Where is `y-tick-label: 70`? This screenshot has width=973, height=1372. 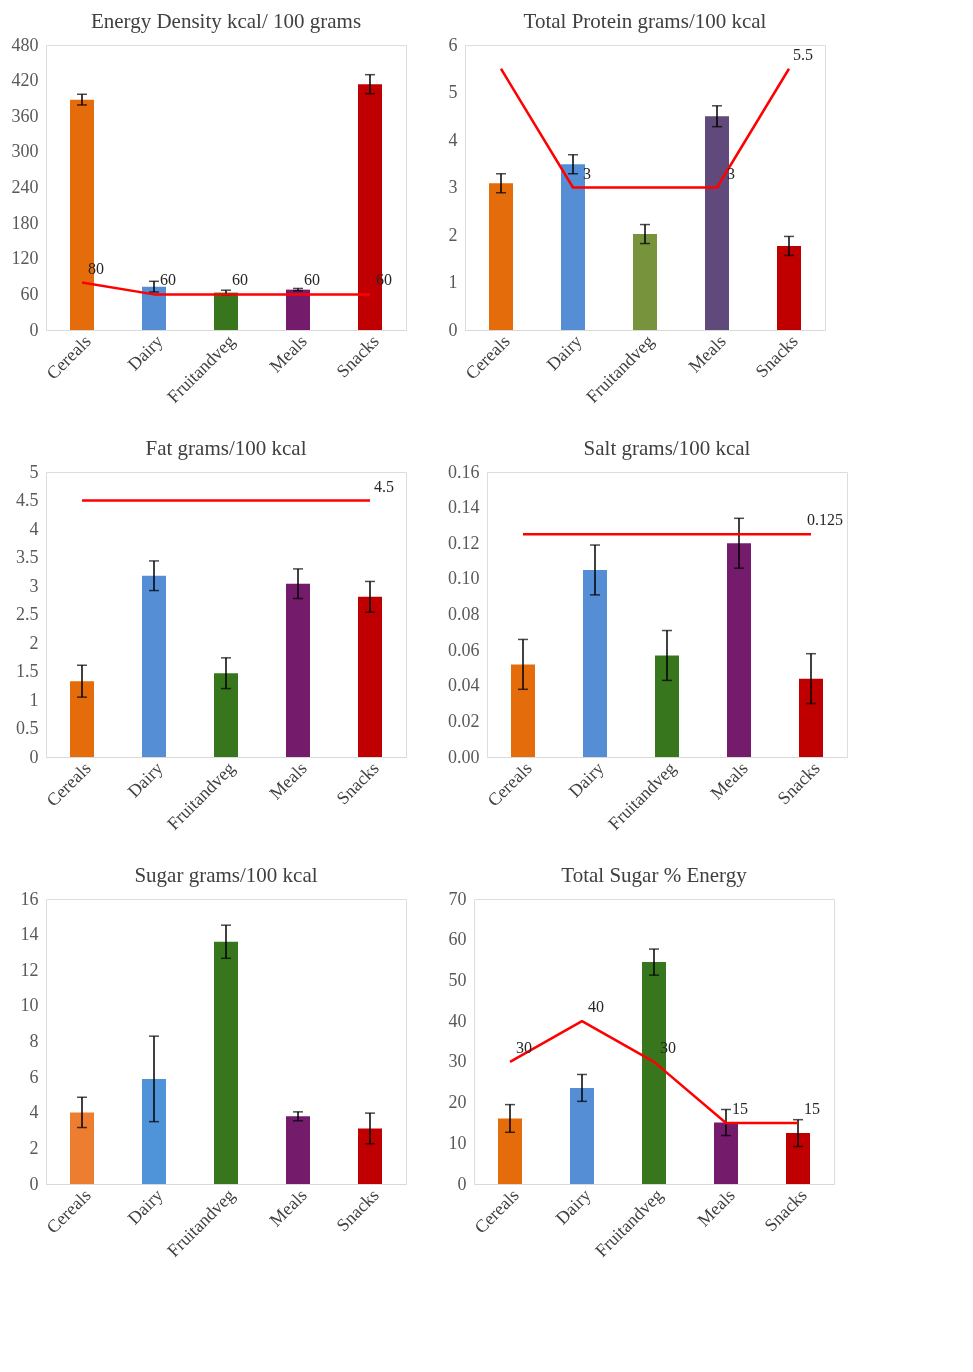 y-tick-label: 70 is located at coordinates (457, 898).